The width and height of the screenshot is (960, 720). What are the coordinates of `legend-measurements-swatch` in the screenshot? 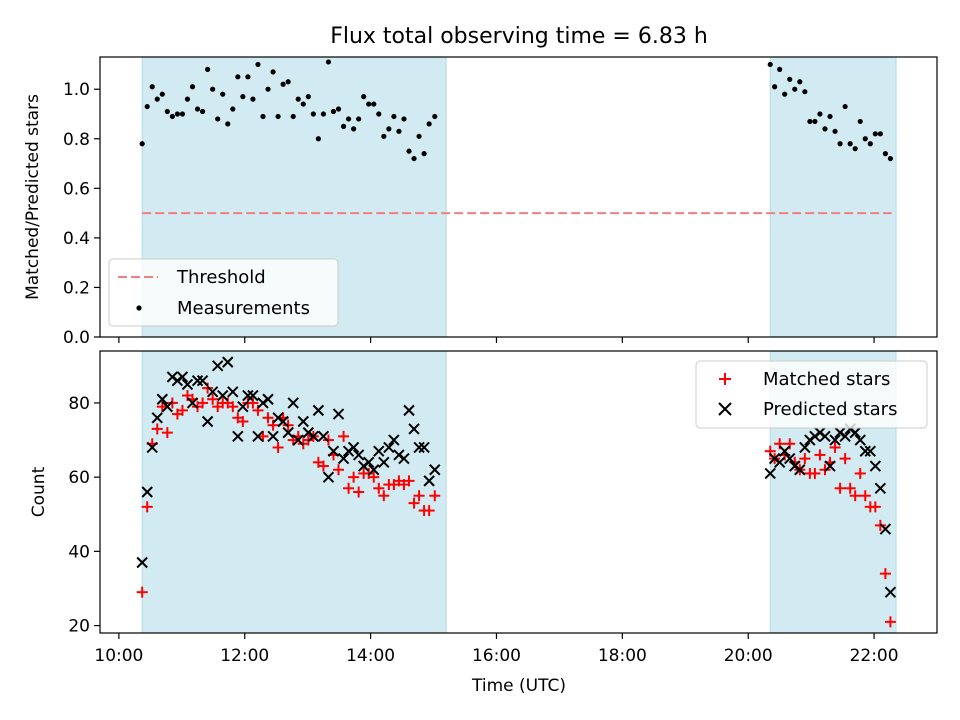 It's located at (139, 308).